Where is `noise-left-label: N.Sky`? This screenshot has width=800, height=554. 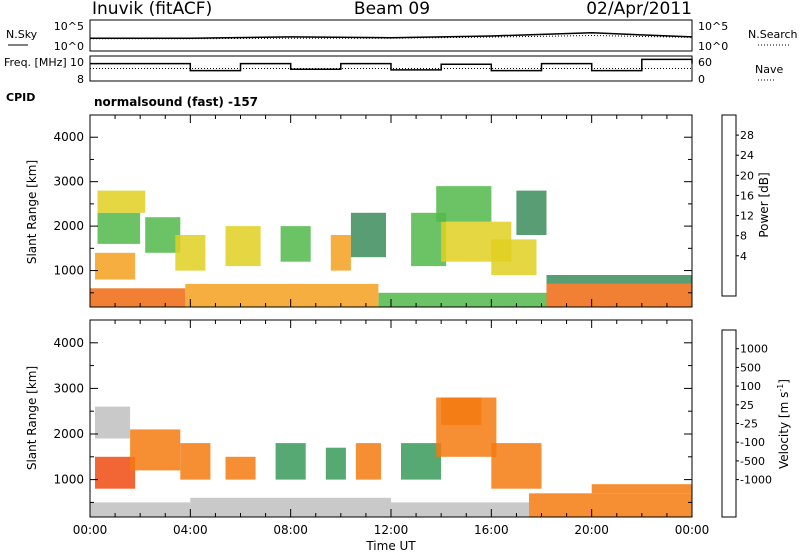 noise-left-label: N.Sky is located at coordinates (22, 34).